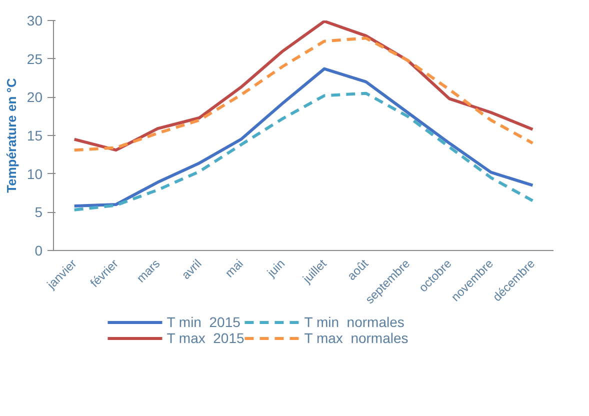  Describe the element at coordinates (34, 97) in the screenshot. I see `y-tick-label: 20` at that location.